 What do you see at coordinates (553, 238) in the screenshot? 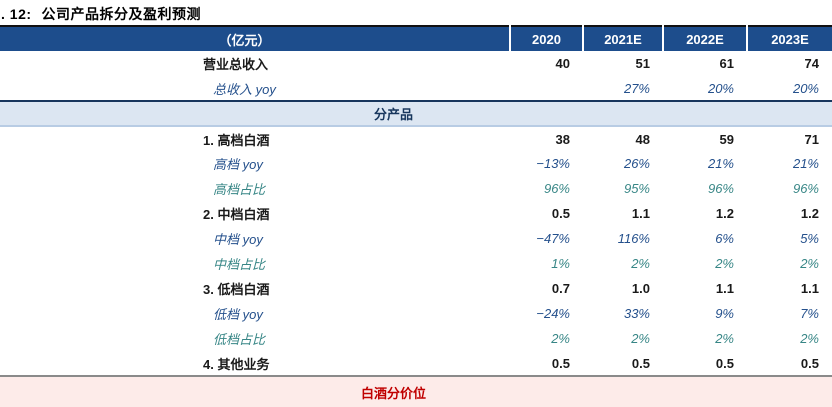
I see `cell-value: −47%` at bounding box center [553, 238].